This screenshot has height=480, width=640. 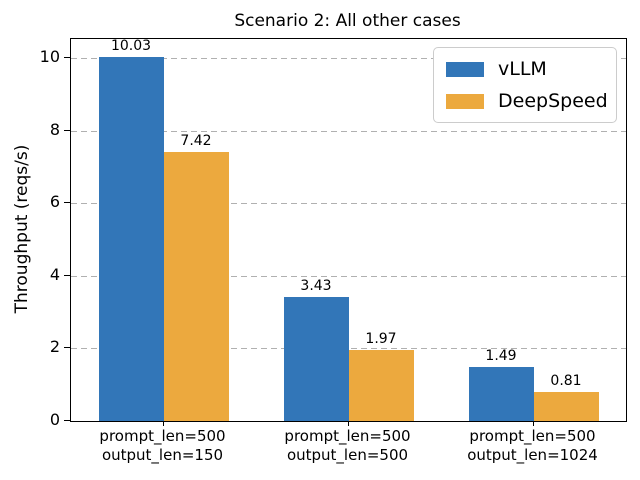 I want to click on bar-value-label-vllm-group1: 10.03, so click(x=131, y=46).